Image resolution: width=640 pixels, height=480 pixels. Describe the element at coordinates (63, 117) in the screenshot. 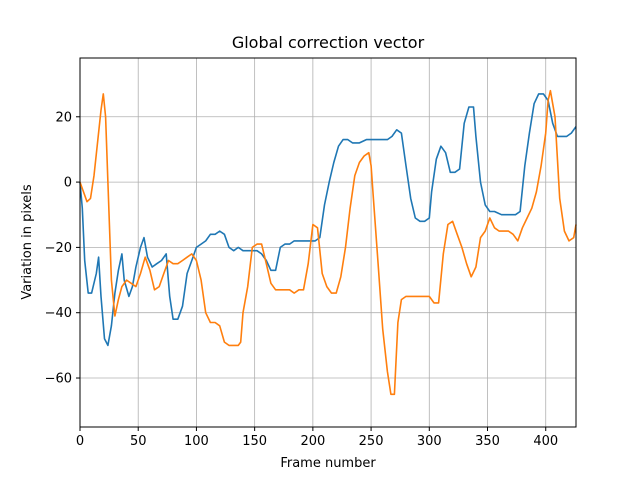

I see `y-tick-label: 20` at that location.